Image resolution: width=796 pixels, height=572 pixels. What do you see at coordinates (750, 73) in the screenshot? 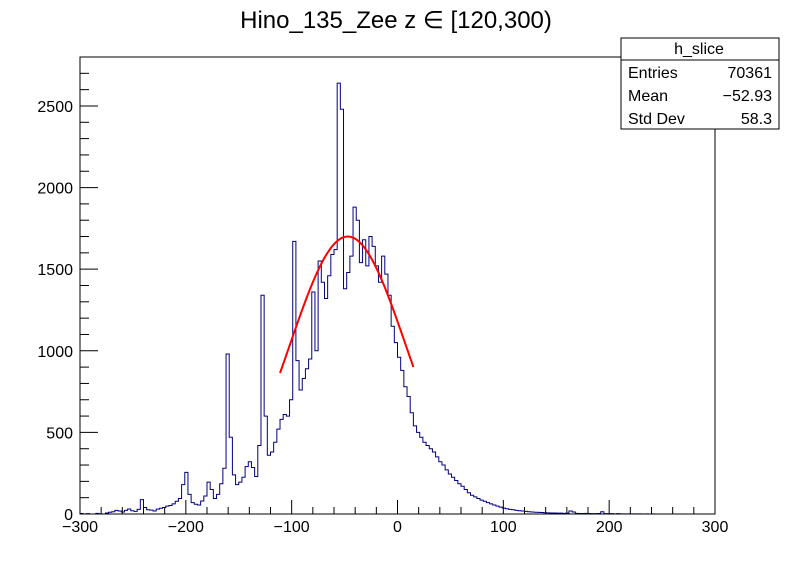
I see `stats-entries-value: 70361` at bounding box center [750, 73].